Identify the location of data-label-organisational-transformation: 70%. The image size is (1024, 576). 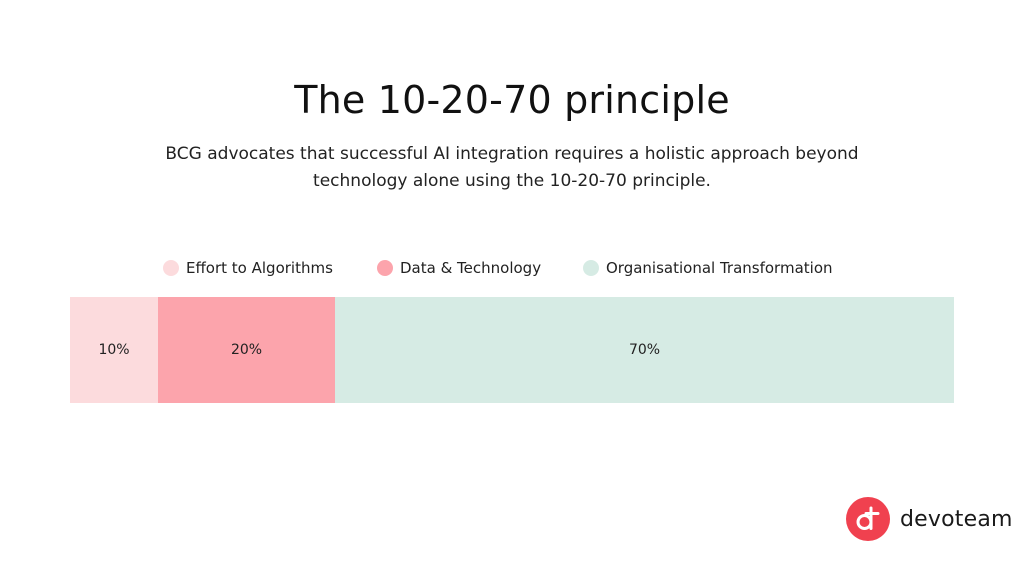
(644, 350).